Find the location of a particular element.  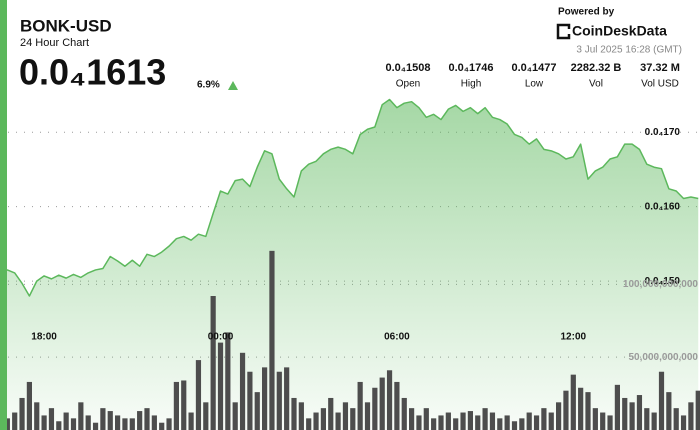

y-tick-label: 0.0₄150 is located at coordinates (663, 281).